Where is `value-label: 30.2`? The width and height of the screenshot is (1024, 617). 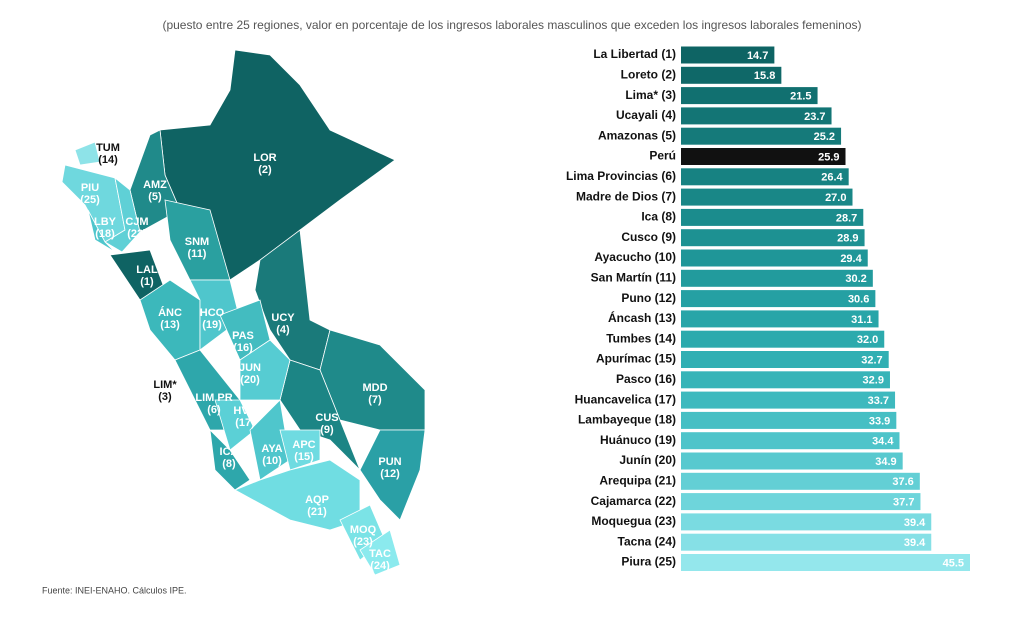 value-label: 30.2 is located at coordinates (855, 279).